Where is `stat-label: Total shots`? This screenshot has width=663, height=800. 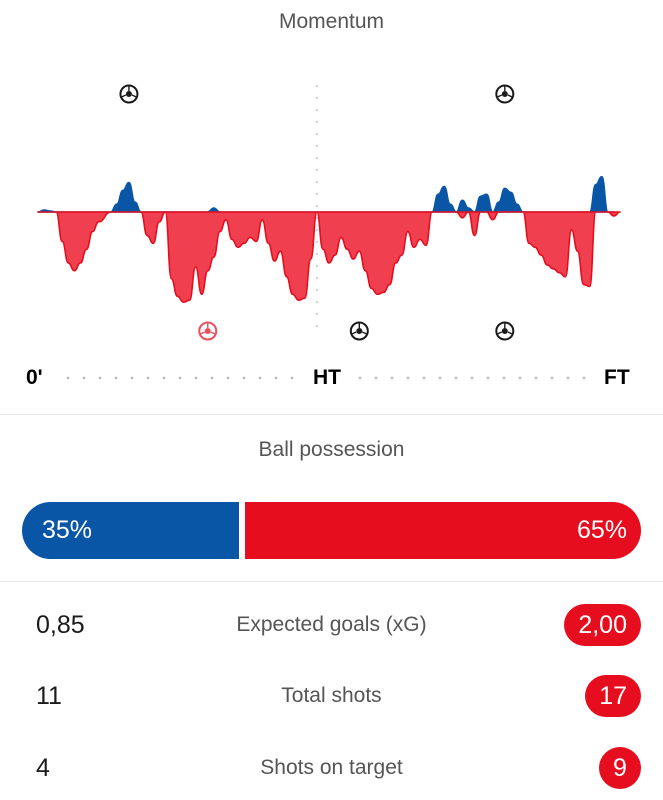
stat-label: Total shots is located at coordinates (331, 695).